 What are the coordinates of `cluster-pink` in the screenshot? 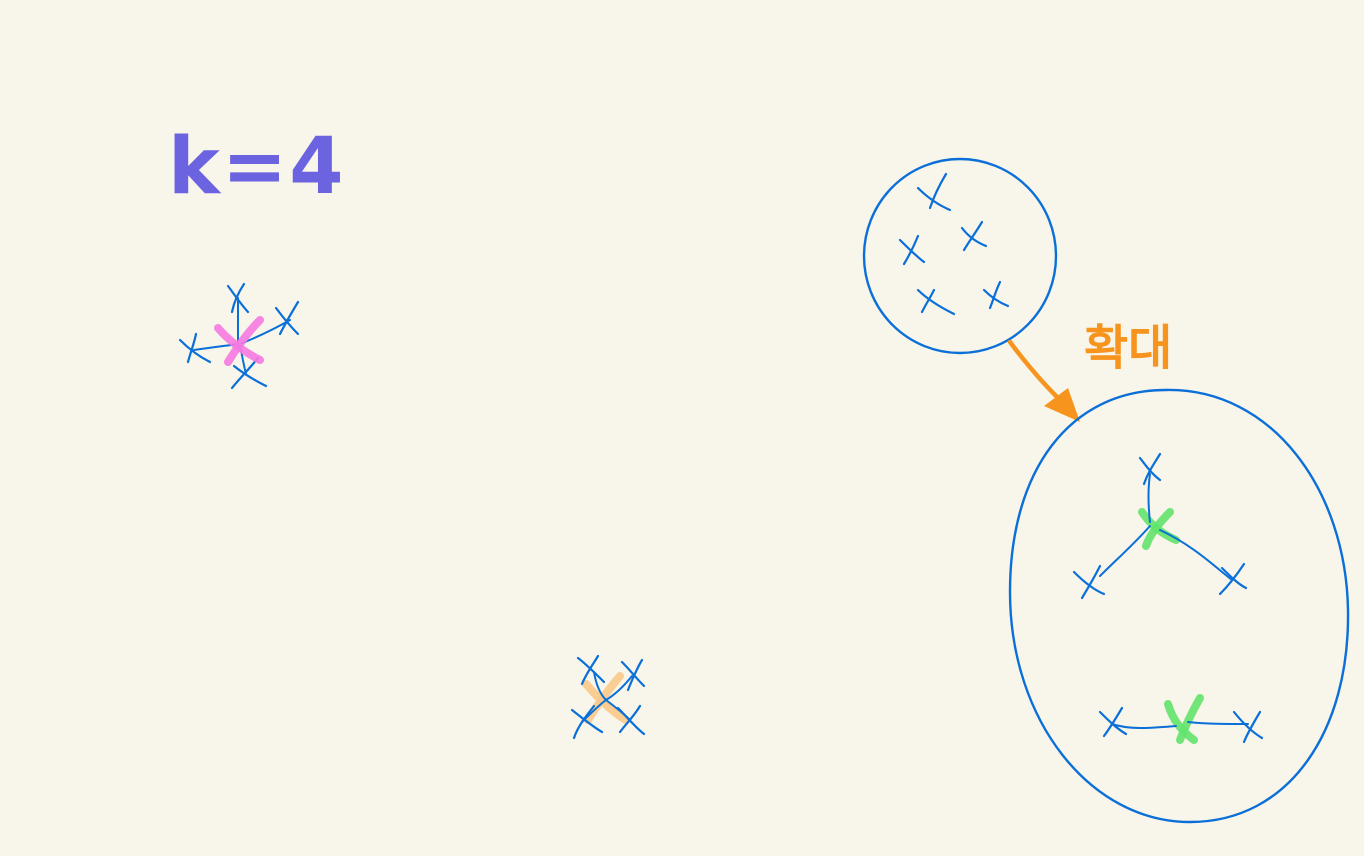 It's located at (239, 336).